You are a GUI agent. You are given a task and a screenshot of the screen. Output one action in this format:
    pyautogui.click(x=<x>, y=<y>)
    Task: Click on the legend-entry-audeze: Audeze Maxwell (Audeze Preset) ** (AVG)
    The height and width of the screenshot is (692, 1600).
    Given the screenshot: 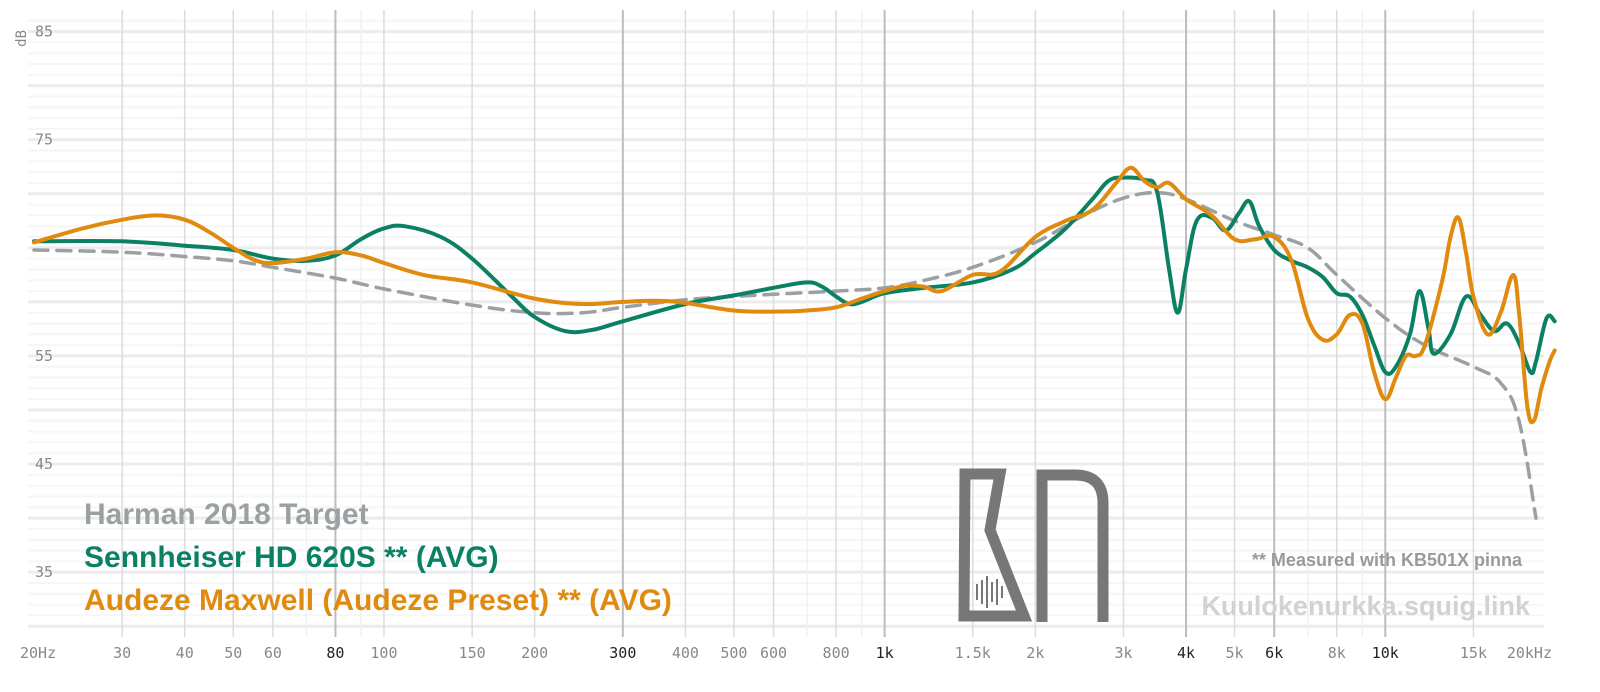 What is the action you would take?
    pyautogui.click(x=378, y=600)
    